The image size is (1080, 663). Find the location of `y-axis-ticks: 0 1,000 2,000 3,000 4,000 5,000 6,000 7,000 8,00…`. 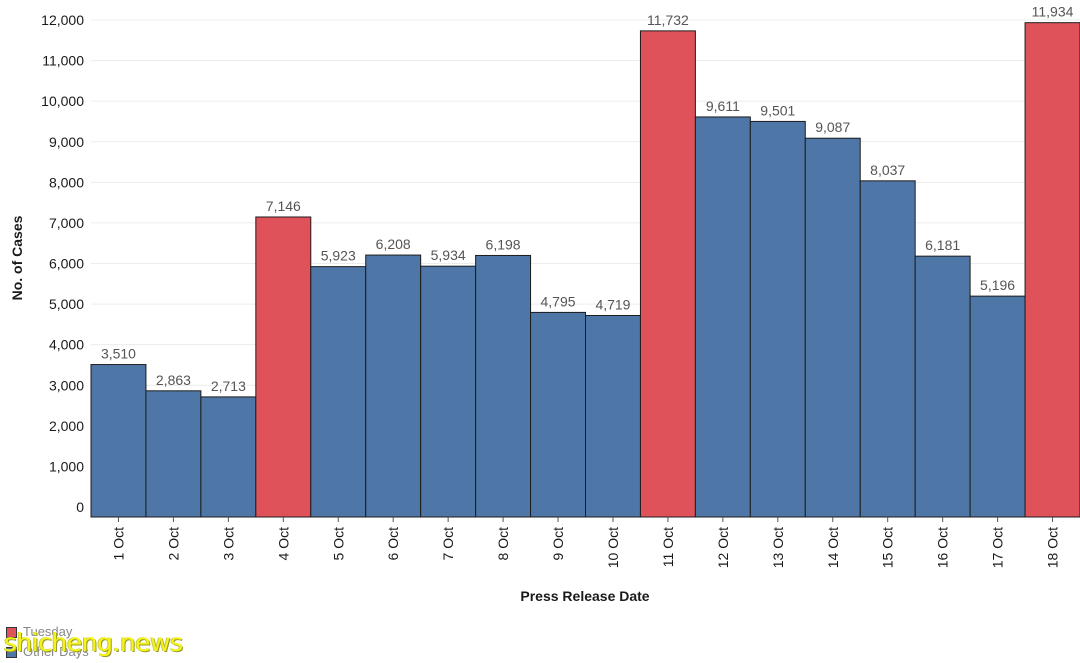

y-axis-ticks: 0 1,000 2,000 3,000 4,000 5,000 6,000 7,000 8,00… is located at coordinates (62, 263).